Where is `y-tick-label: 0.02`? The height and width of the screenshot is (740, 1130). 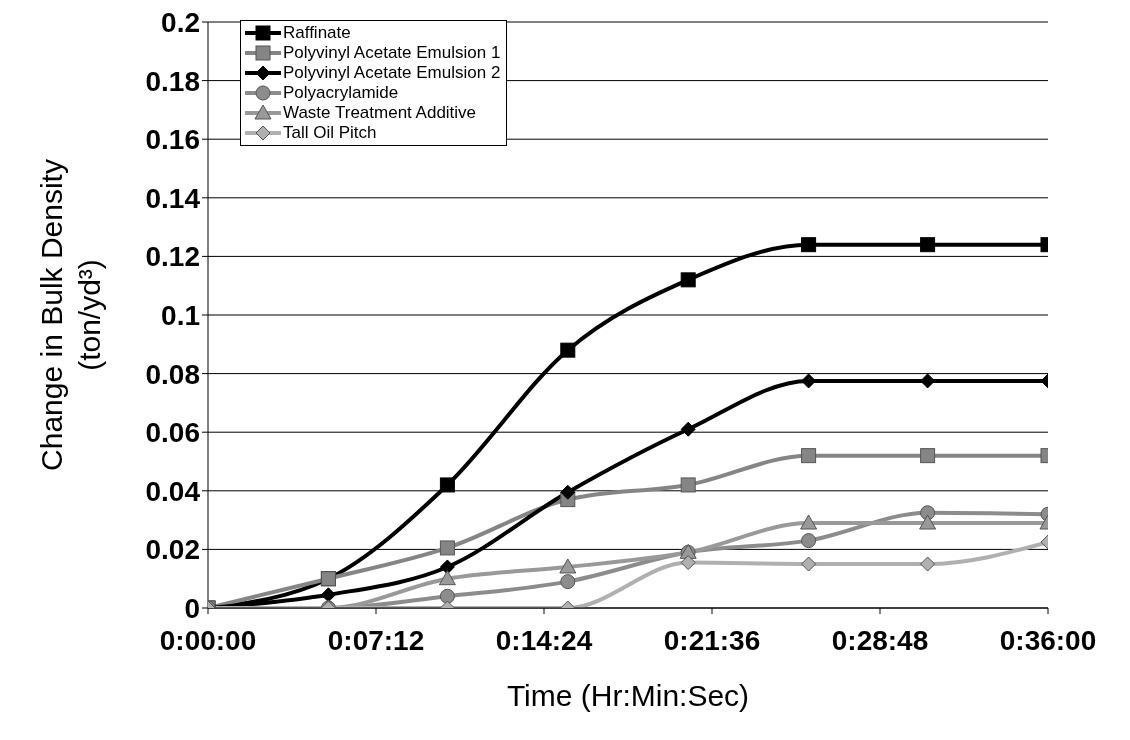 y-tick-label: 0.02 is located at coordinates (172, 550).